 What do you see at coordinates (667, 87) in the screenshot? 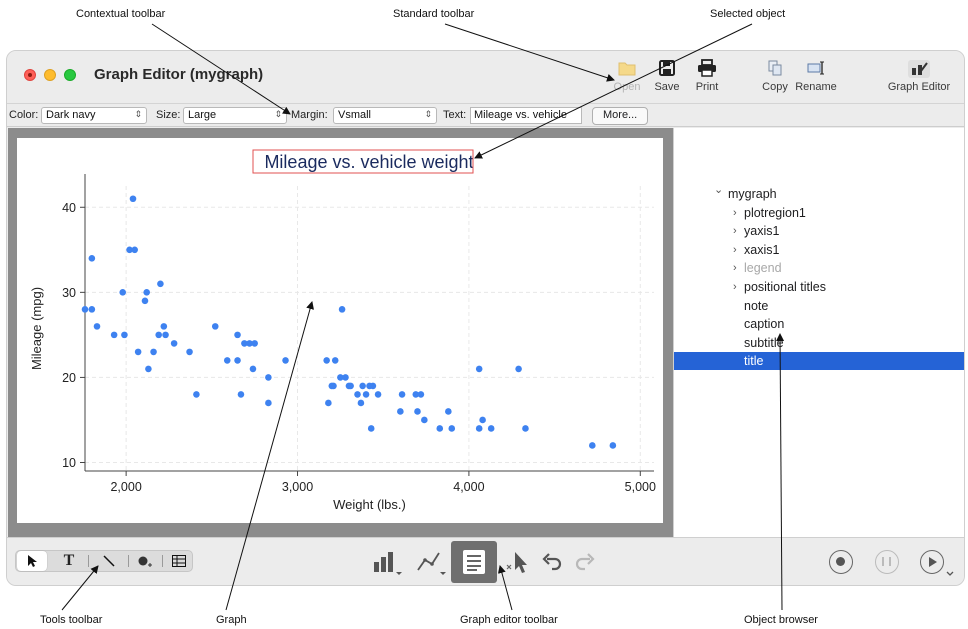
I see `save-label: Save` at bounding box center [667, 87].